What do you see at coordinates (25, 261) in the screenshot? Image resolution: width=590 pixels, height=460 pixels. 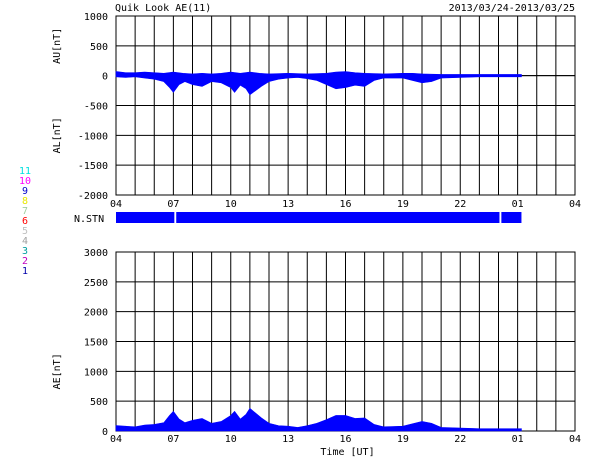 I see `legend-entry: 2` at bounding box center [25, 261].